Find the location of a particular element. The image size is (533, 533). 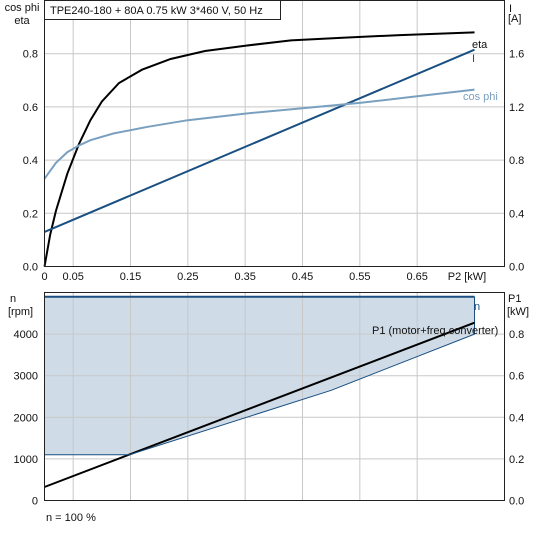

top-left-tick-label: 0.2 is located at coordinates (30, 214).